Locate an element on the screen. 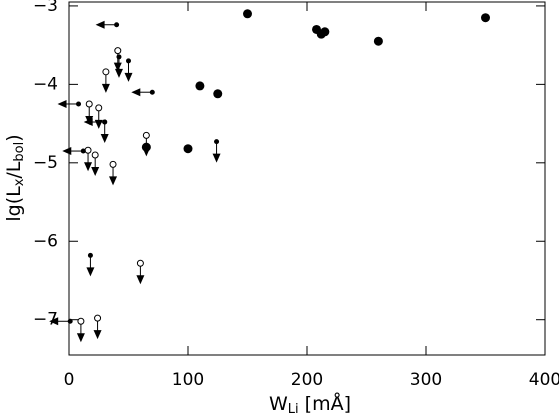  x-label-sub: Li is located at coordinates (293, 409).